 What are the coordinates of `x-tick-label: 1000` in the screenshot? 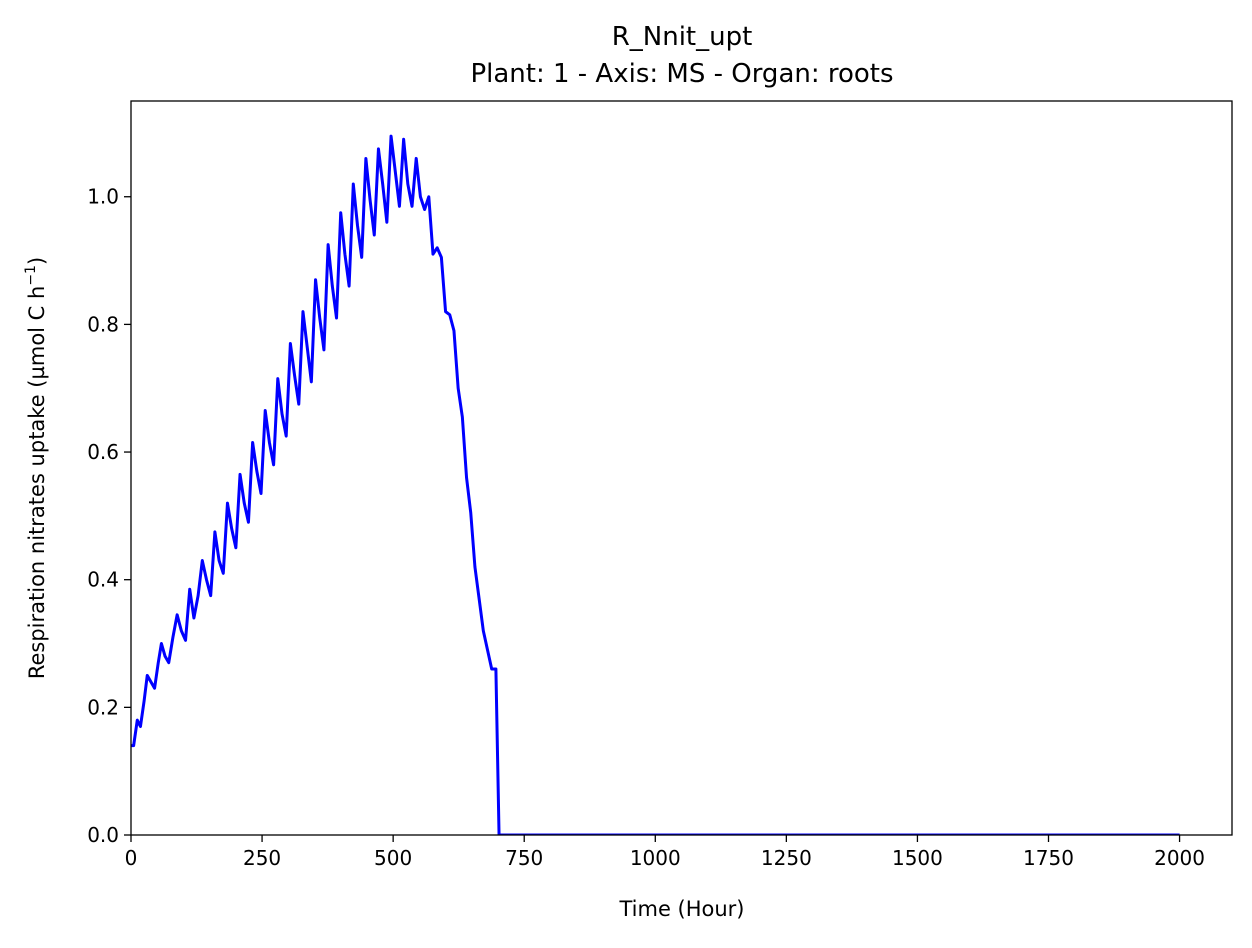 It's located at (655, 858).